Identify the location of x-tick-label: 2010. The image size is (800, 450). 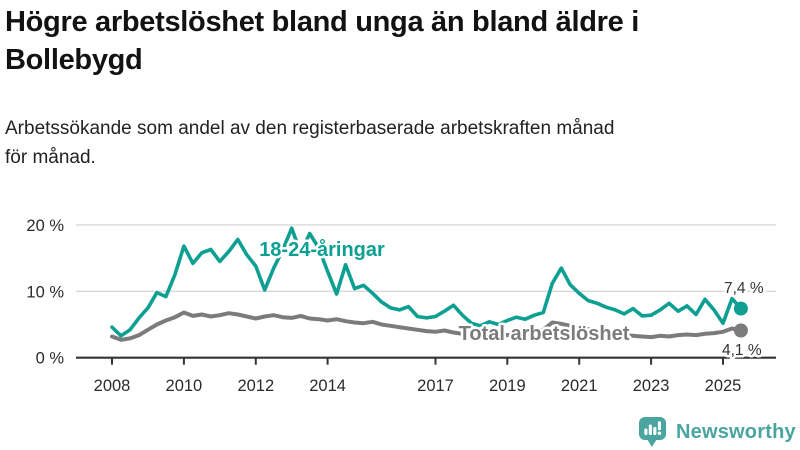
(184, 386).